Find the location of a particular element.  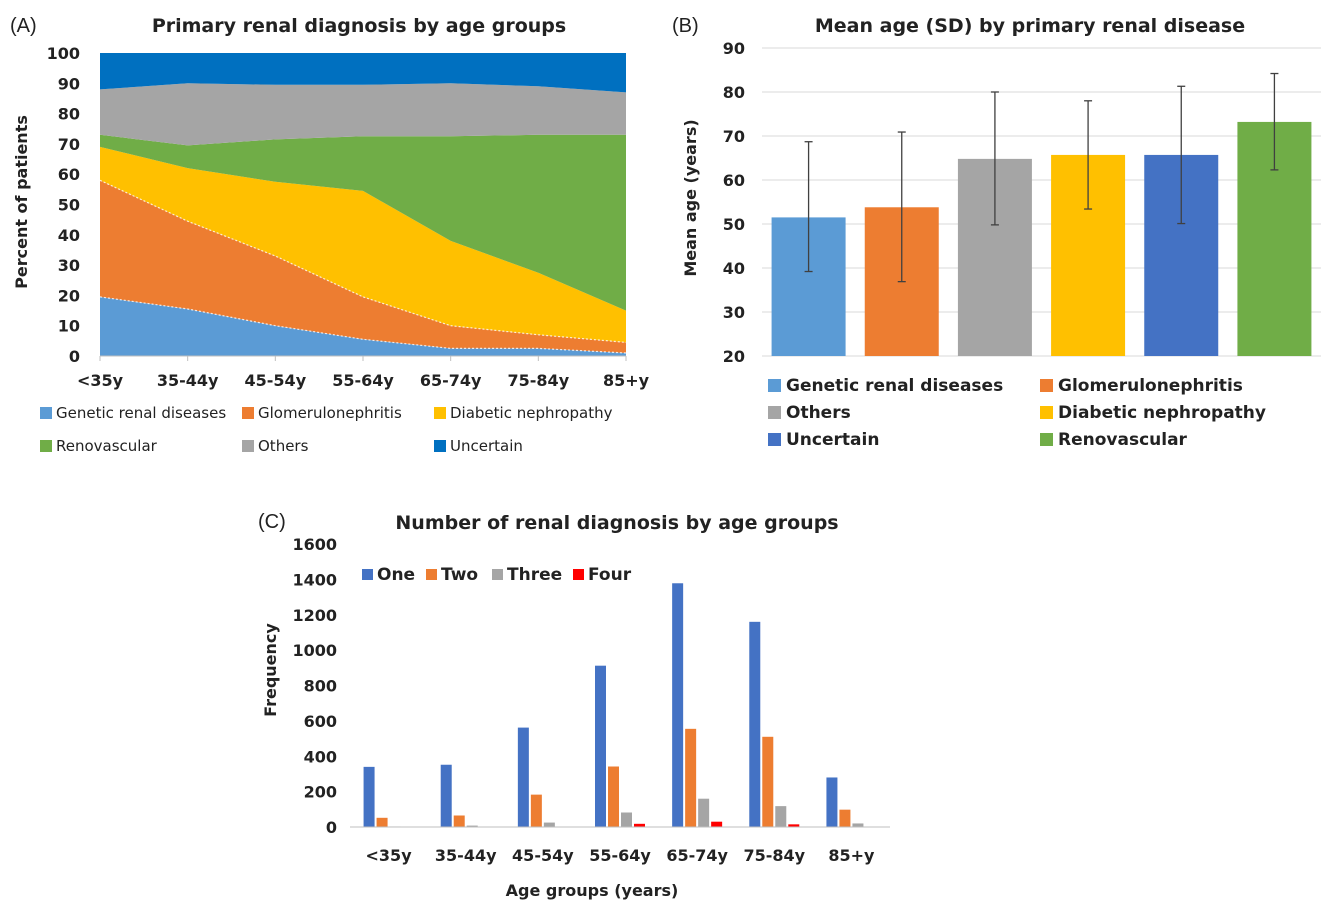

panel-c-x-ticks: <35y 35-44y 45-54y 55-64y 65-74y 75-84y 85+y is located at coordinates (621, 855).